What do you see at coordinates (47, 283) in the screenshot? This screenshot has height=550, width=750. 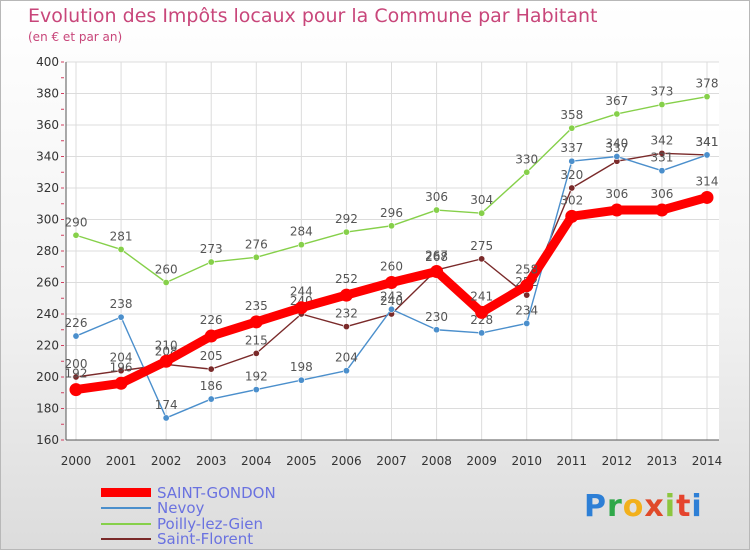 I see `y-tick-label: 260` at bounding box center [47, 283].